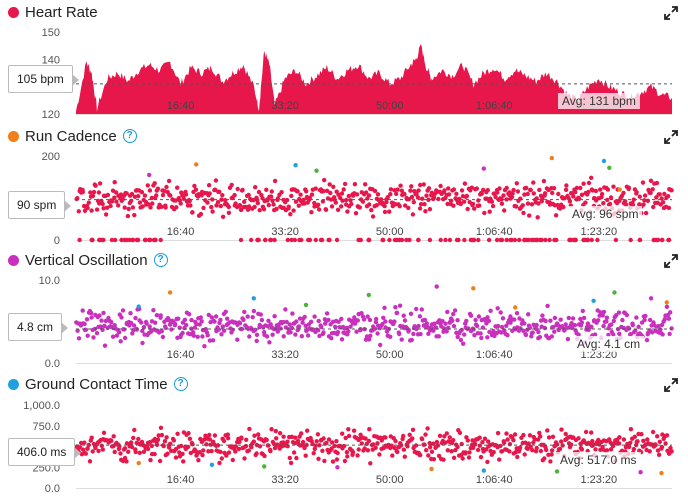  I want to click on heart-rate-title: Heart Rate, so click(61, 12).